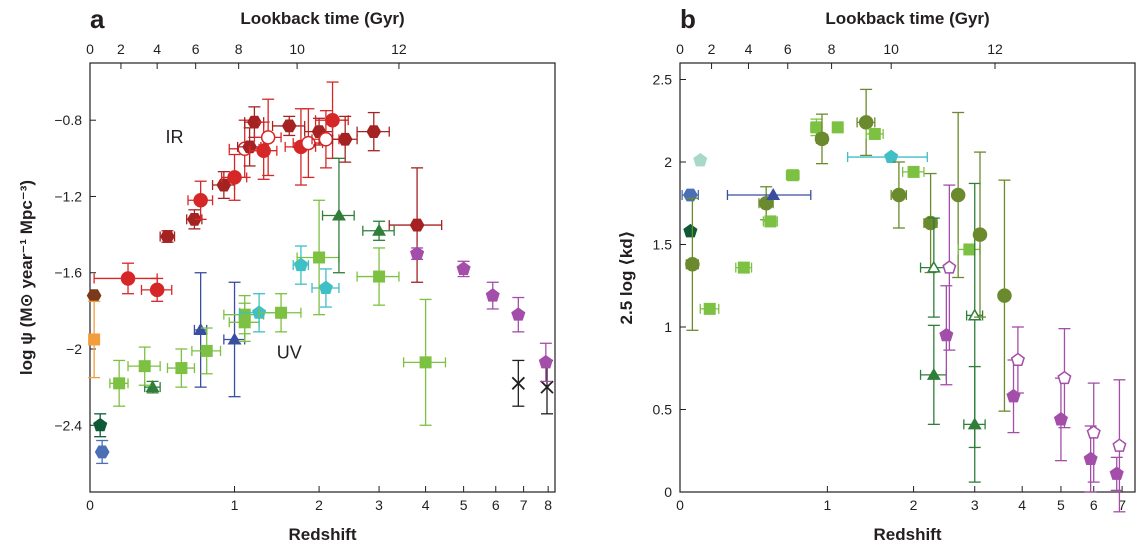 Image resolution: width=1145 pixels, height=546 pixels. I want to click on y-axis-label: log ψ (M⊙ year⁻¹ Mpc⁻³), so click(26, 277).